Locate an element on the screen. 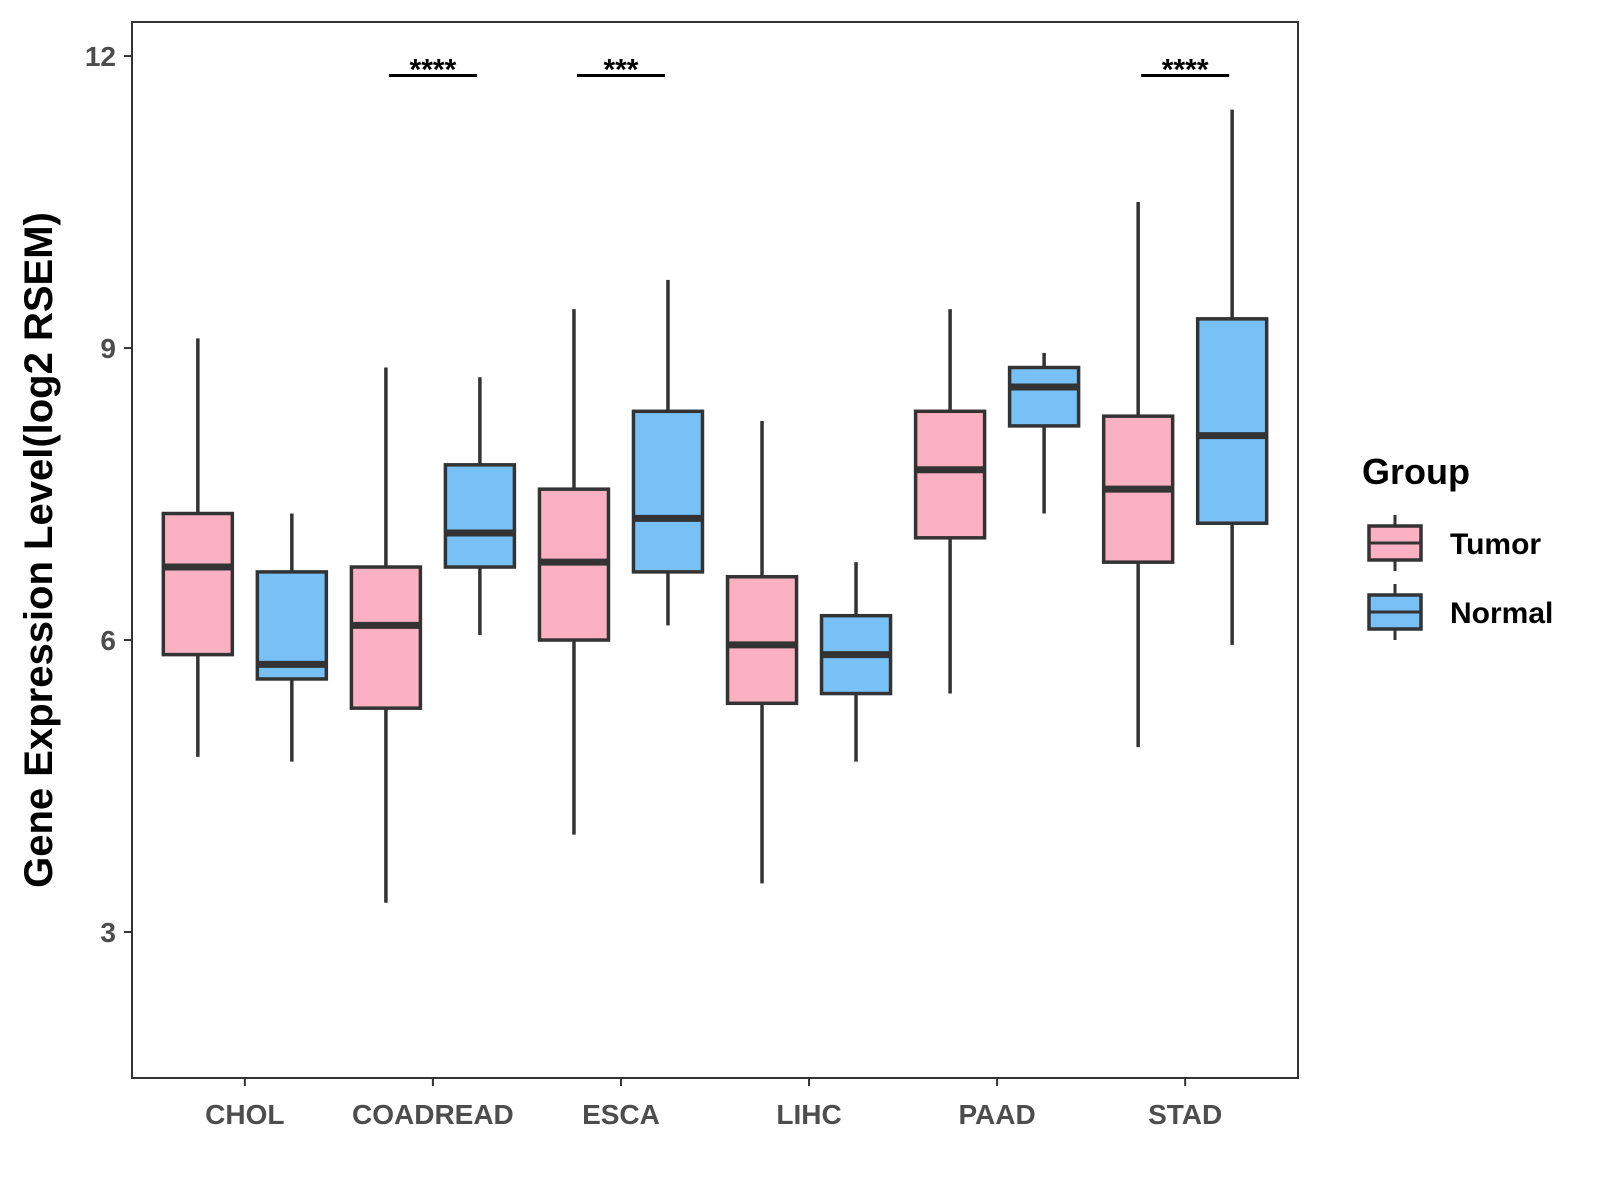 This screenshot has width=1600, height=1200. box-tumor-stad is located at coordinates (1138, 475).